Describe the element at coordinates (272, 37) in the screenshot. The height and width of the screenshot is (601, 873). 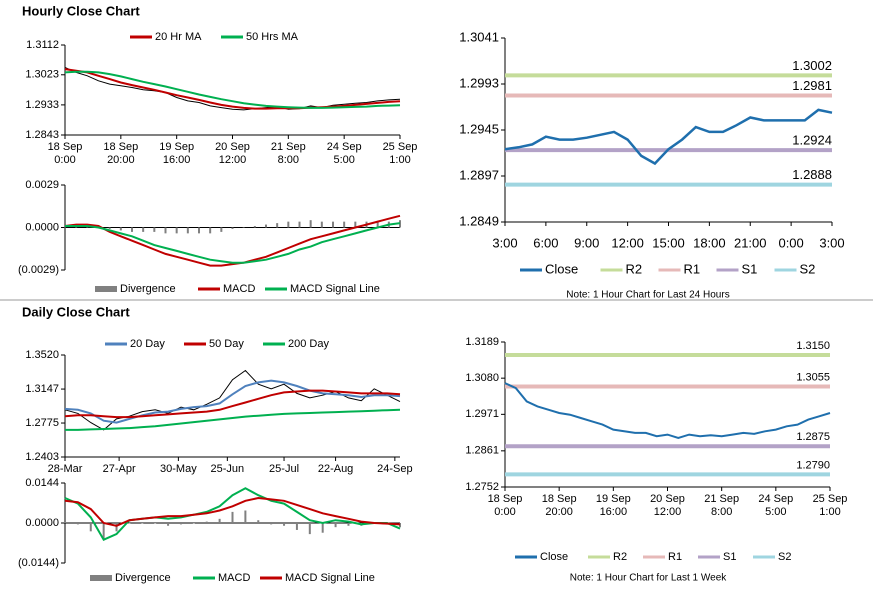
I see `legend-label: 50 Hrs MA` at that location.